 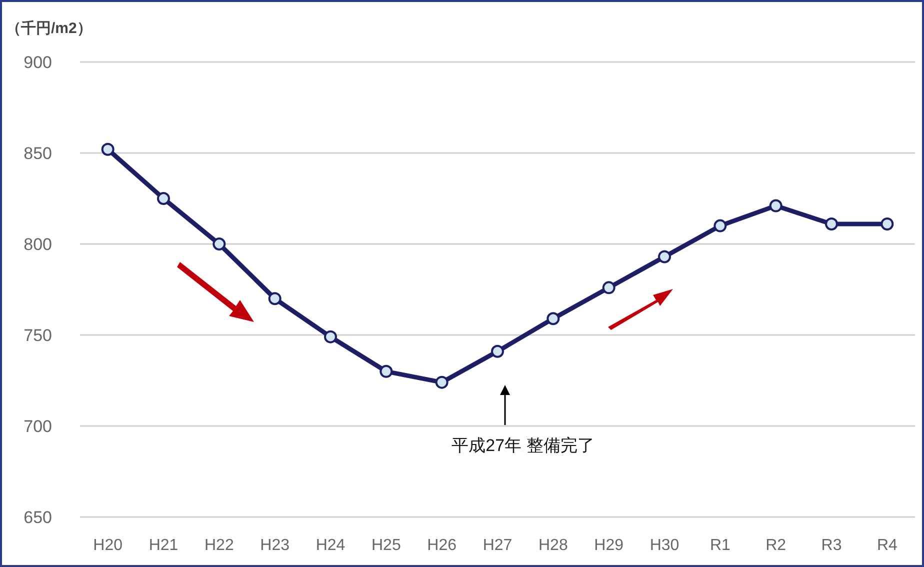 What do you see at coordinates (275, 545) in the screenshot?
I see `x-tick-label: H23` at bounding box center [275, 545].